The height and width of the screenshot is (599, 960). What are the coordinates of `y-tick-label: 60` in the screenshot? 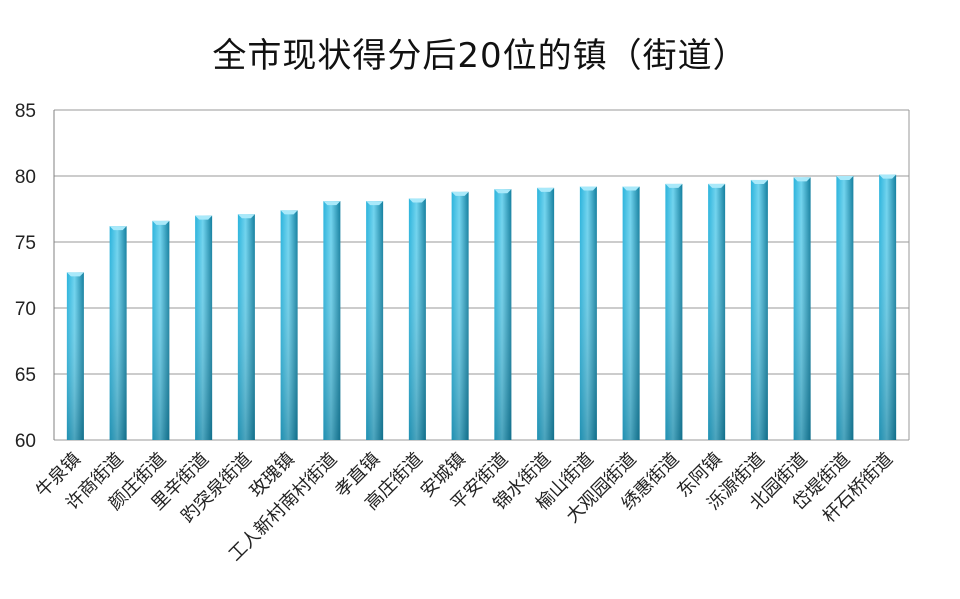 It's located at (25, 441).